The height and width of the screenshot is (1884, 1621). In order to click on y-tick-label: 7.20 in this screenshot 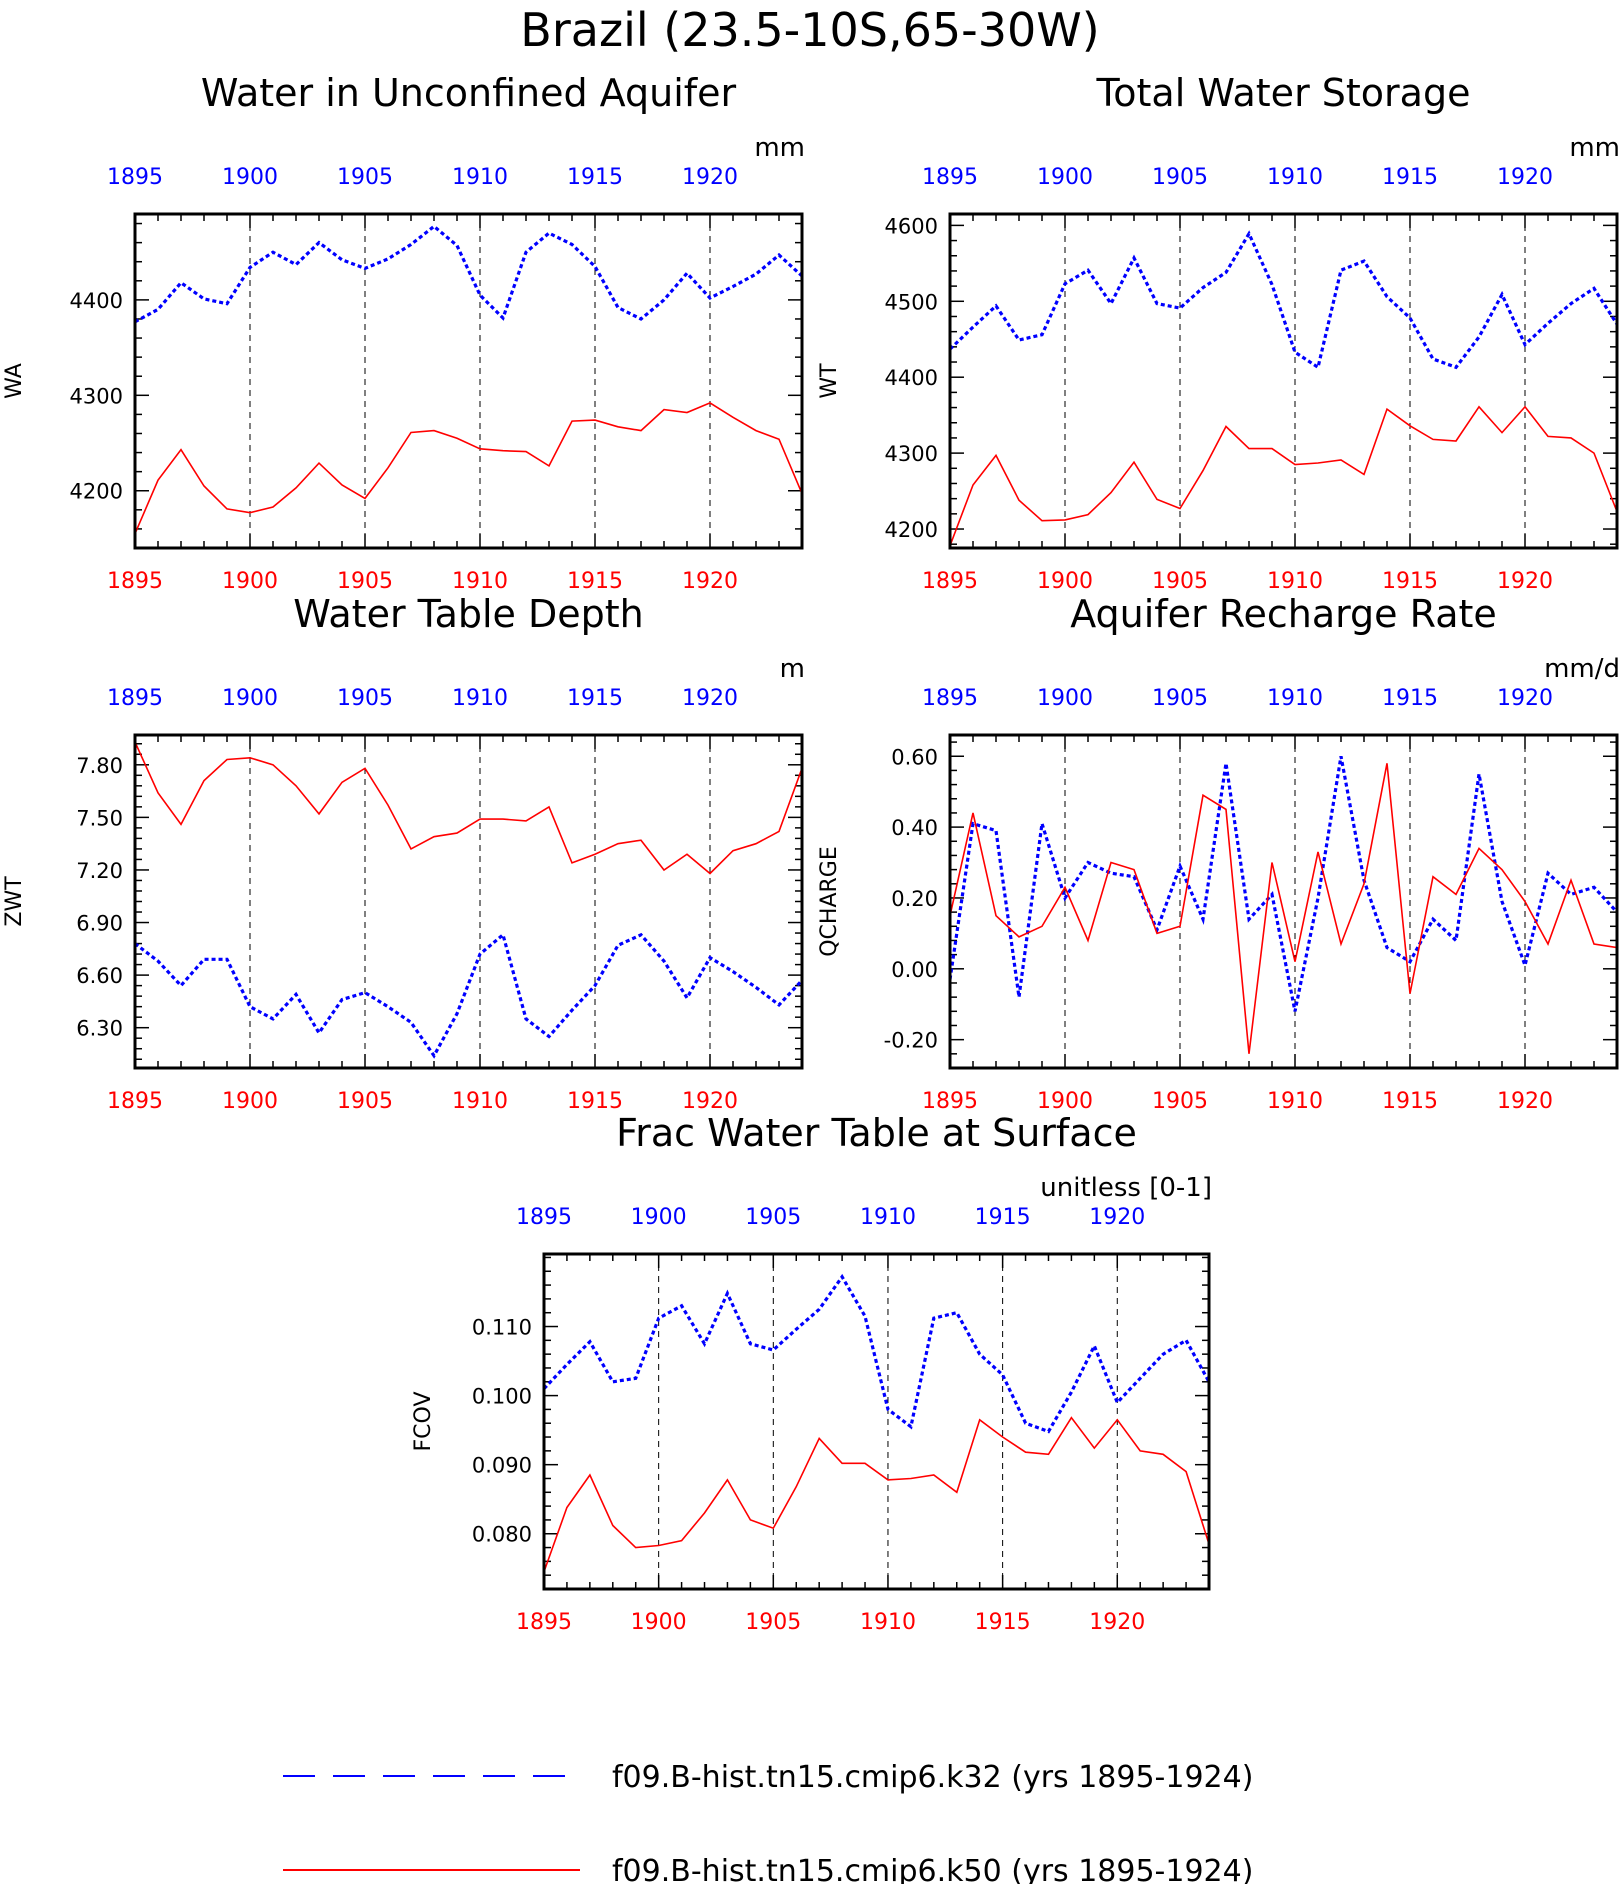, I will do `click(99, 871)`.